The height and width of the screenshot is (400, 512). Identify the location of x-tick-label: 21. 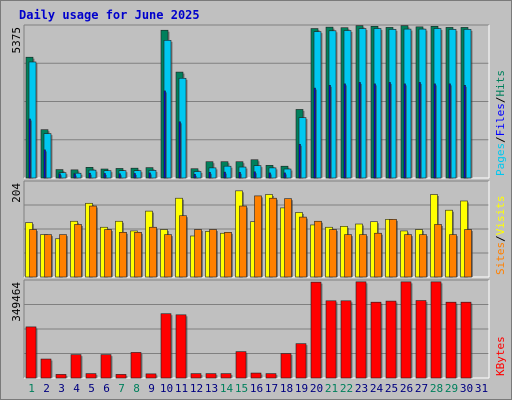
(331, 388).